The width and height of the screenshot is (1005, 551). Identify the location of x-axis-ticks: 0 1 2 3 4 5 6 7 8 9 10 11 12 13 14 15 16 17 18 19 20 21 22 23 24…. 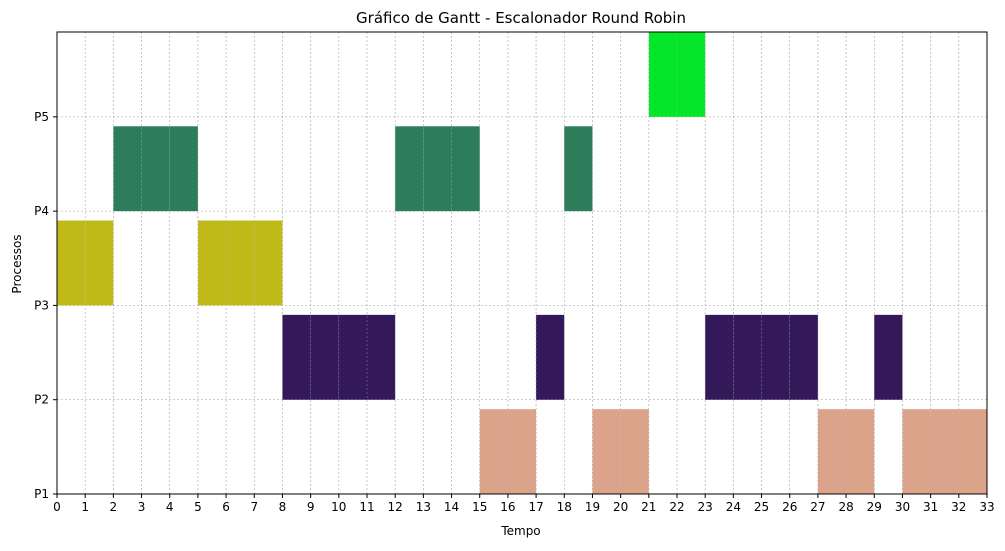
(524, 504).